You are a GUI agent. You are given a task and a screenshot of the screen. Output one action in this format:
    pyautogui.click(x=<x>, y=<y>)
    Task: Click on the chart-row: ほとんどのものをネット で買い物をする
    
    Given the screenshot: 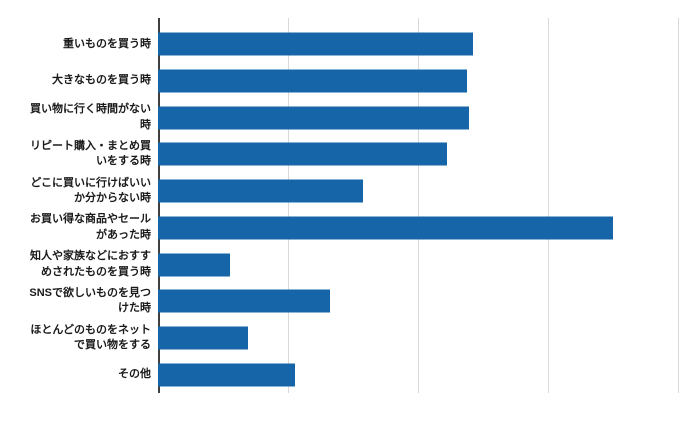 What is the action you would take?
    pyautogui.click(x=350, y=338)
    